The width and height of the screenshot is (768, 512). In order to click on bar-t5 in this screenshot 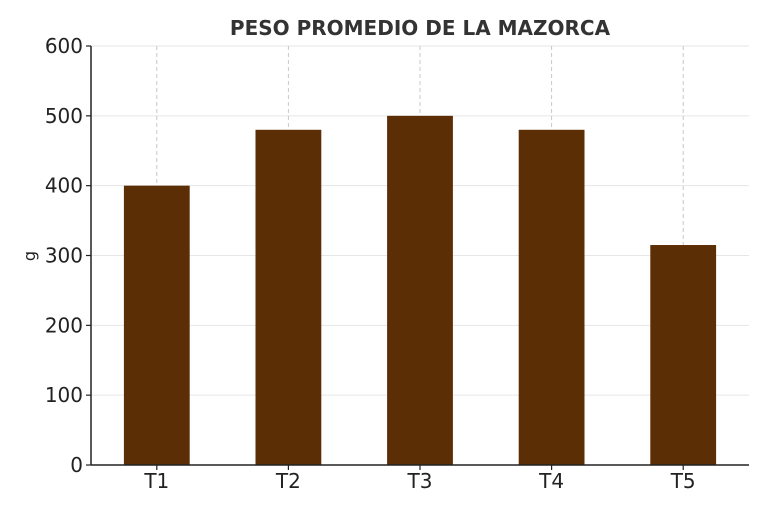, I will do `click(683, 355)`.